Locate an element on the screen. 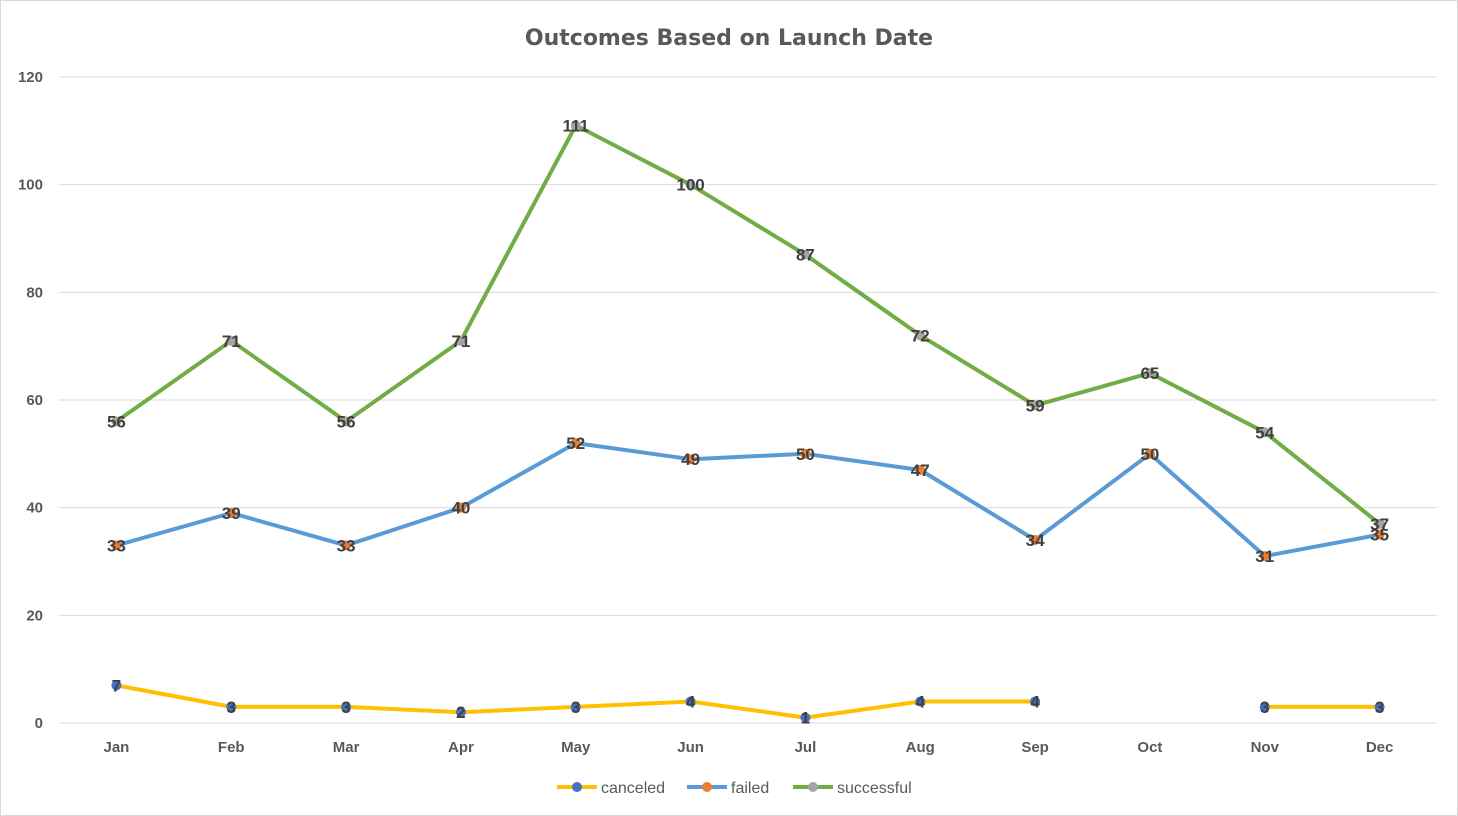 This screenshot has width=1458, height=816. x-tick-label: Jun is located at coordinates (690, 747).